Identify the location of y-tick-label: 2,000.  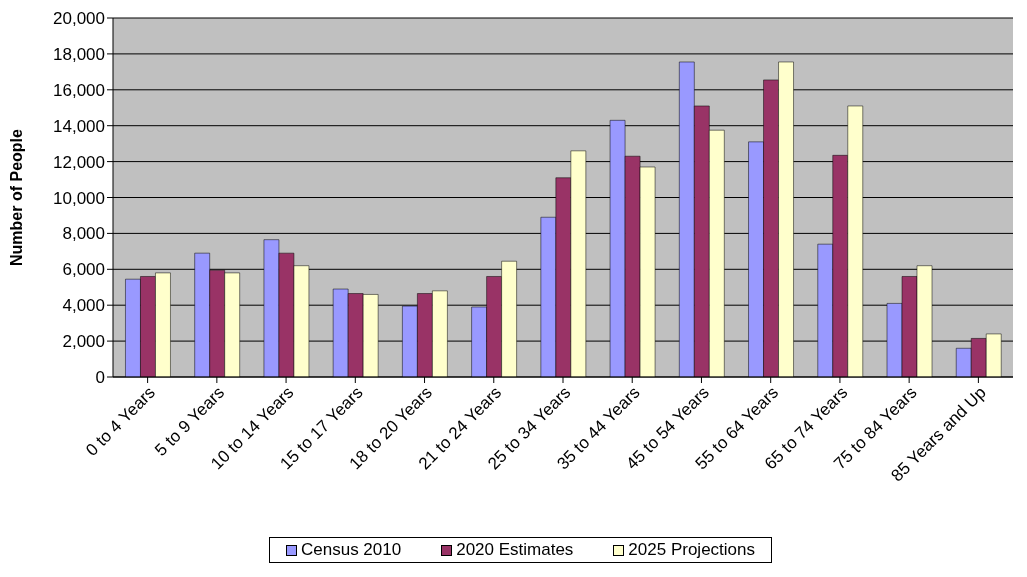
(83, 342).